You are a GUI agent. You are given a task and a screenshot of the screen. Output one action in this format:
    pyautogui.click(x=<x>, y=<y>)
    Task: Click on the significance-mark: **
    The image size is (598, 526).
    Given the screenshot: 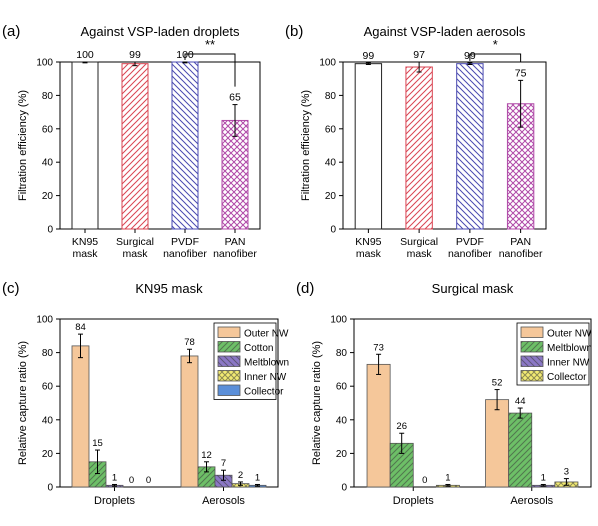 What is the action you would take?
    pyautogui.click(x=210, y=44)
    